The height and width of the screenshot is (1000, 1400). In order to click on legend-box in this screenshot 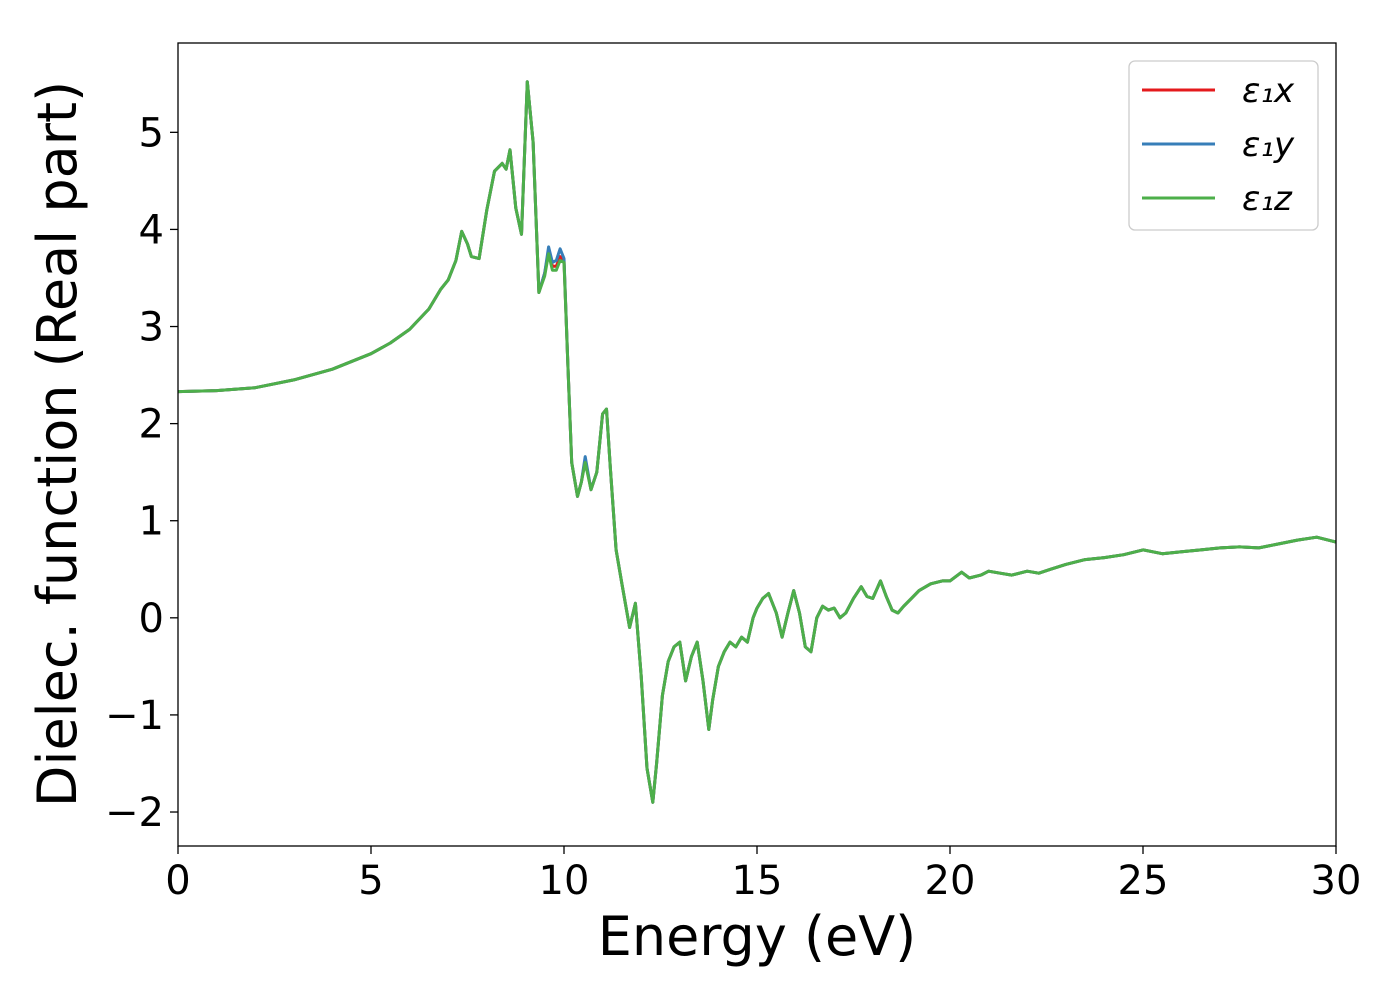, I will do `click(1223, 145)`.